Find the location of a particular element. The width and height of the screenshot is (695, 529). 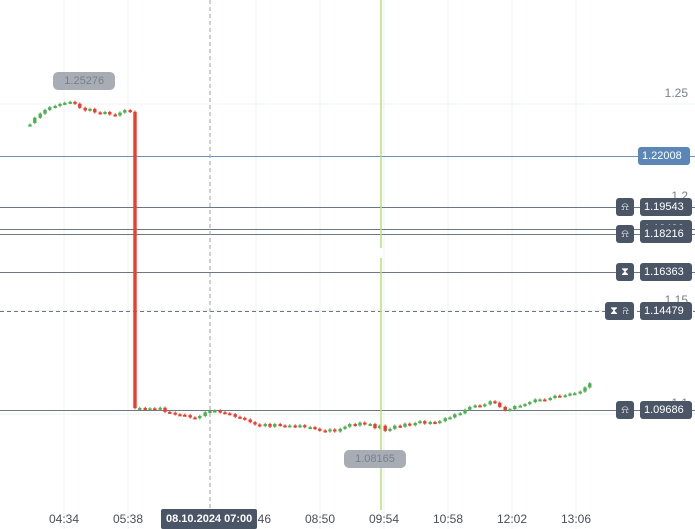

x-tick-label: 05:38 is located at coordinates (127, 519).